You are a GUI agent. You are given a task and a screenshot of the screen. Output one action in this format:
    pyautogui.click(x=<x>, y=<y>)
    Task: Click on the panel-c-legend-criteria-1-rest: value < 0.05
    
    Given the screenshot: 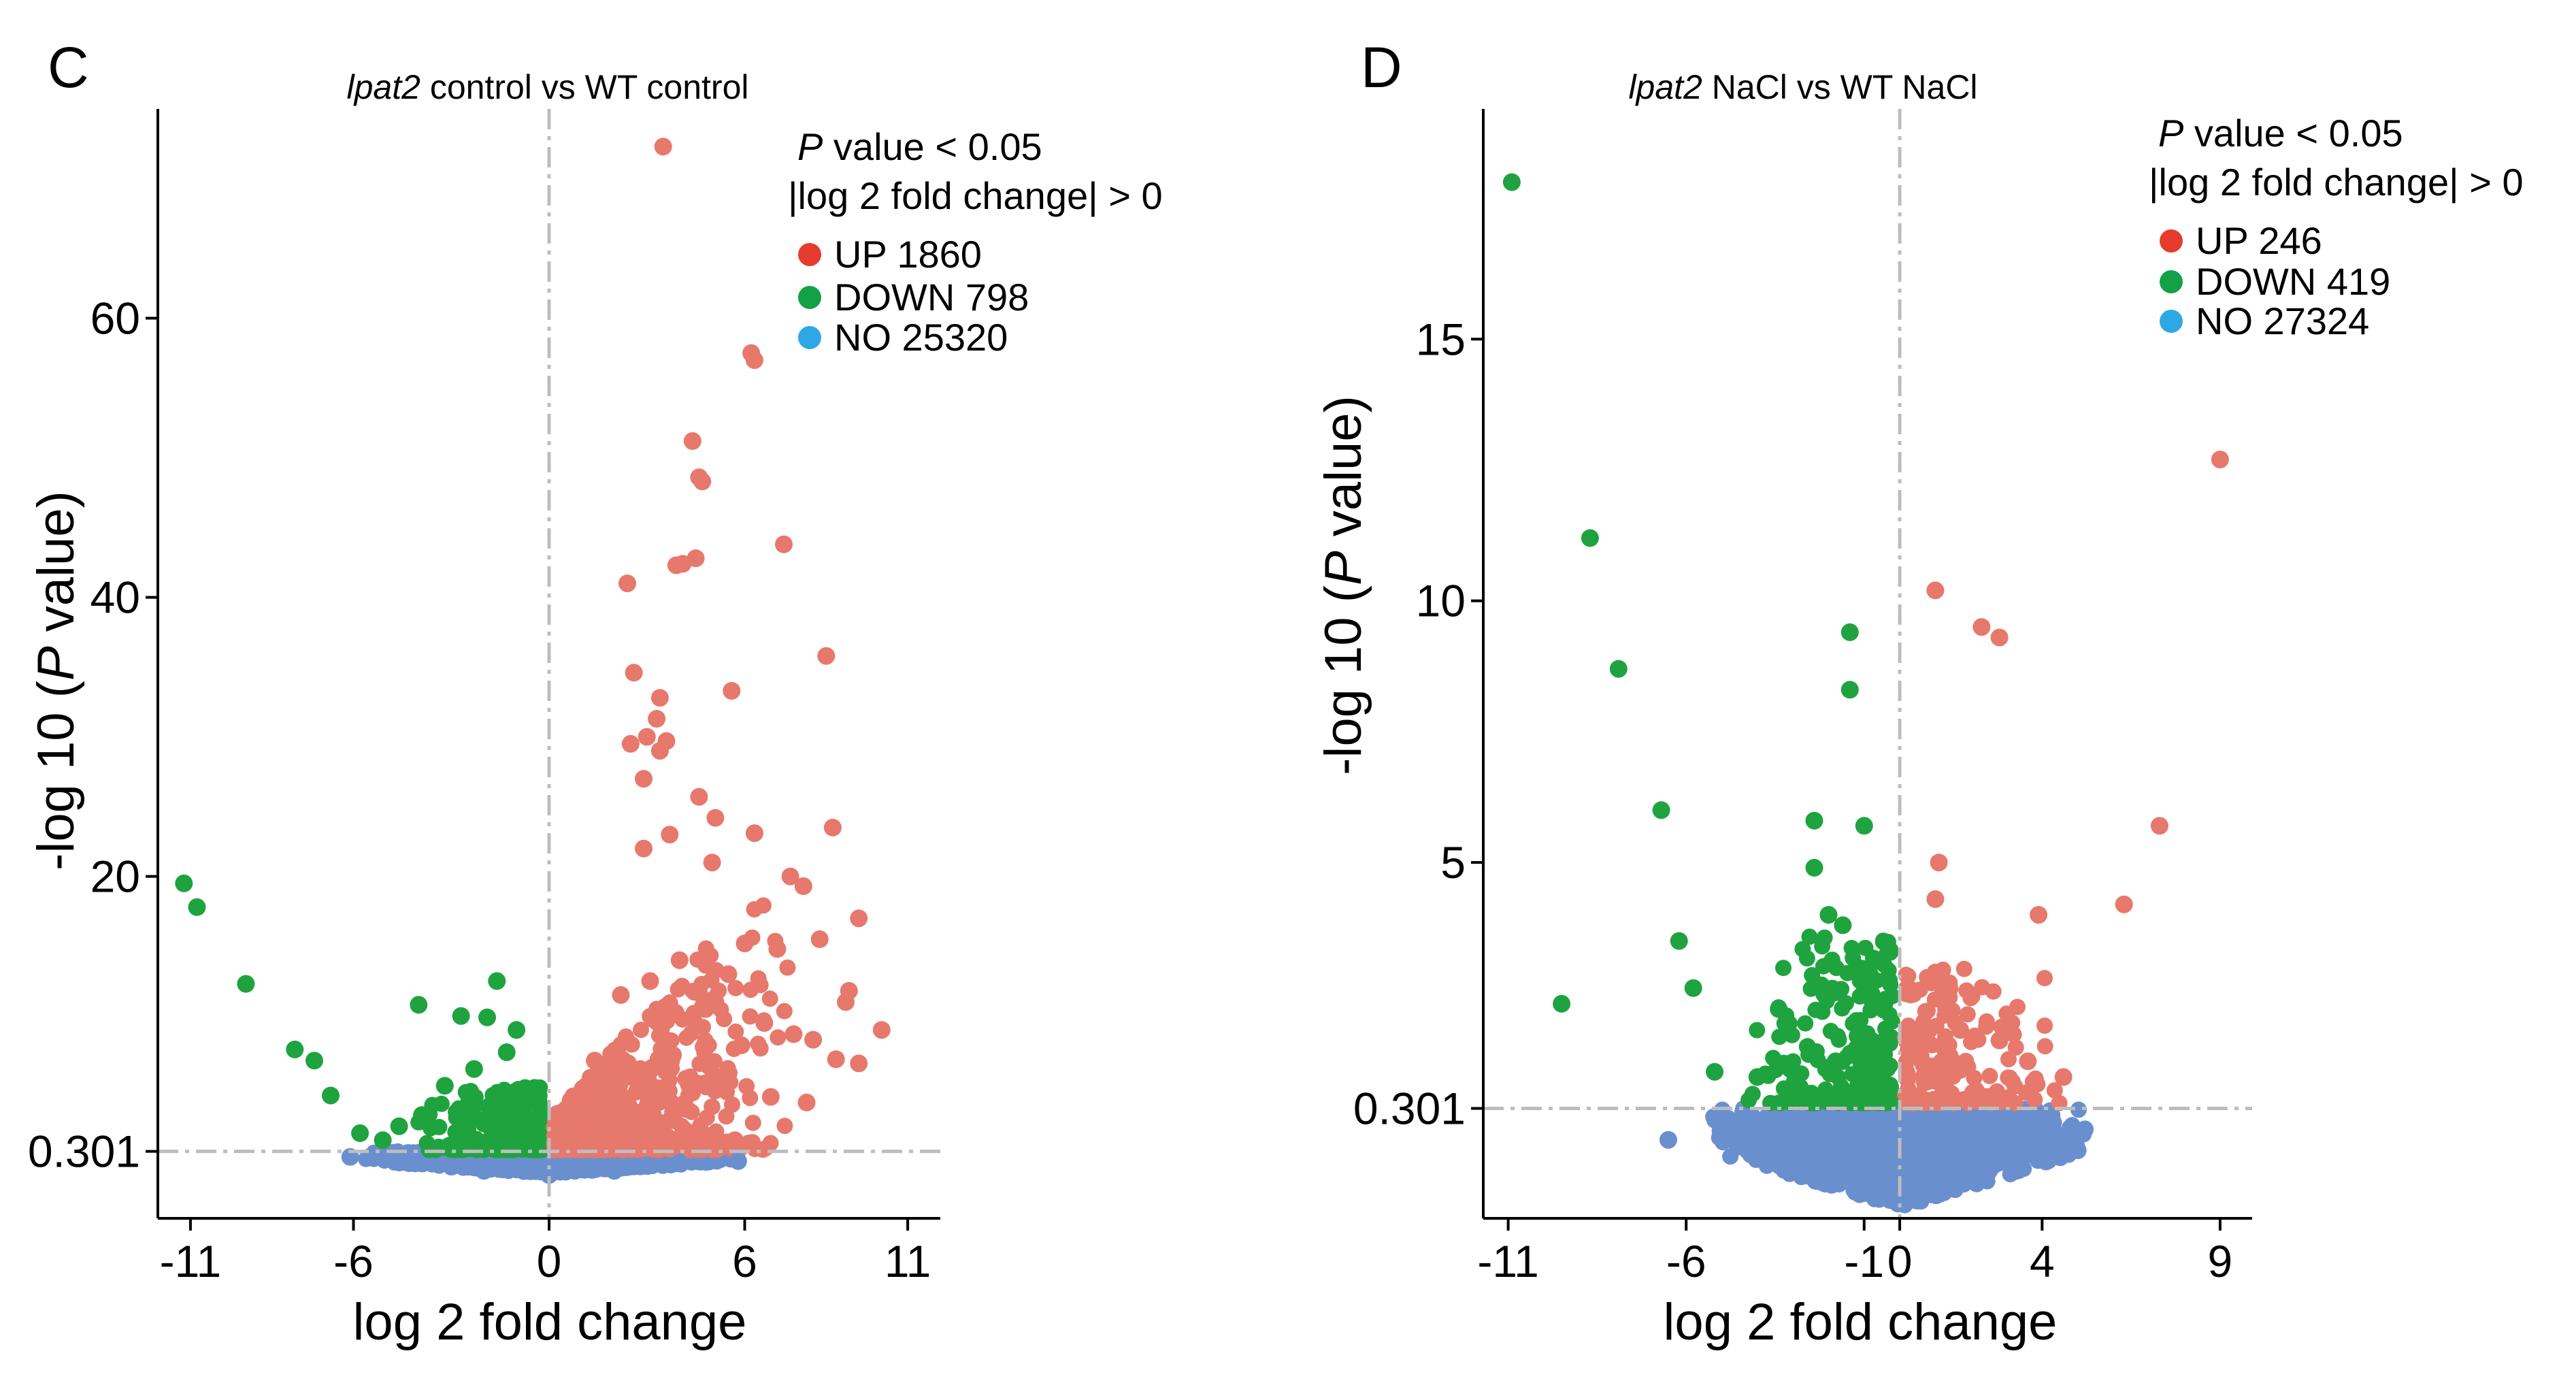 What is the action you would take?
    pyautogui.click(x=933, y=147)
    